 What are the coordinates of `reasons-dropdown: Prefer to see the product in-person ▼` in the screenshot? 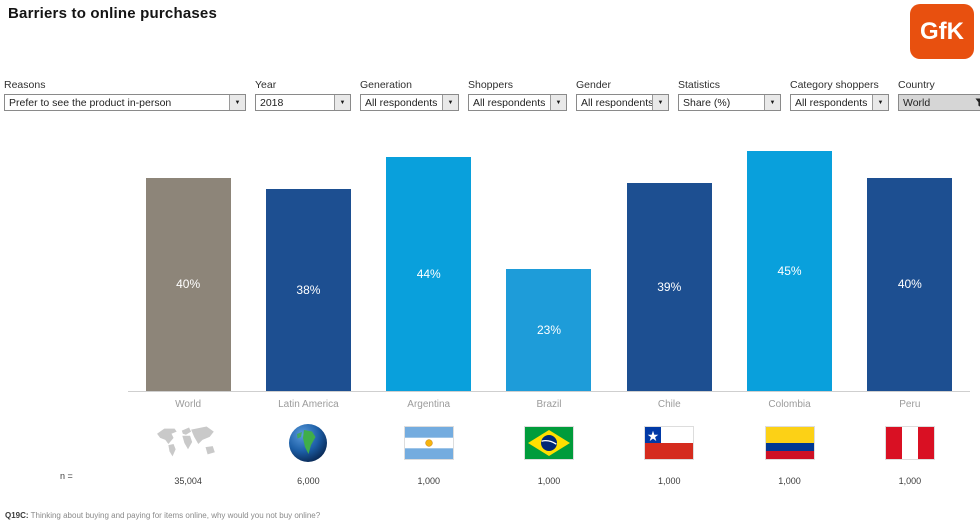 It's located at (125, 102).